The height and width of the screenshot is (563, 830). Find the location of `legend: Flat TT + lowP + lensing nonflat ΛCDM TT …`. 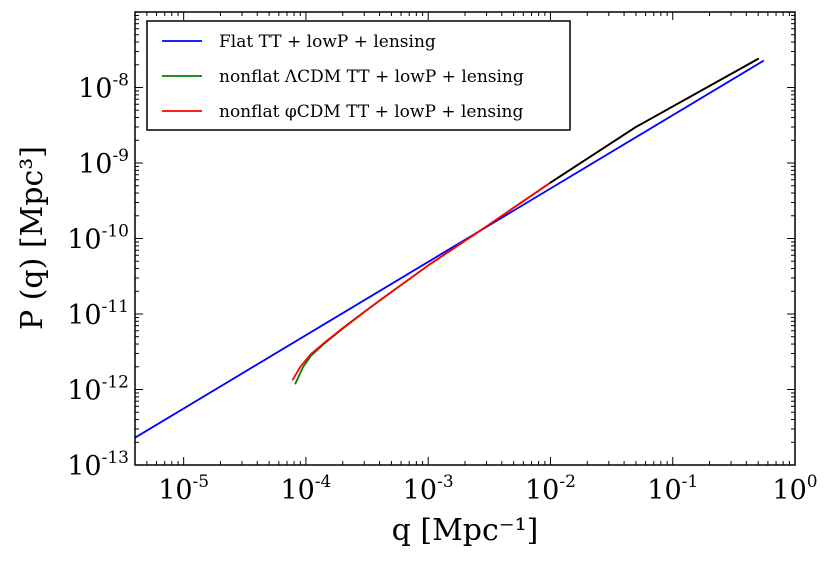

legend: Flat TT + lowP + lensing nonflat ΛCDM TT … is located at coordinates (358, 75).